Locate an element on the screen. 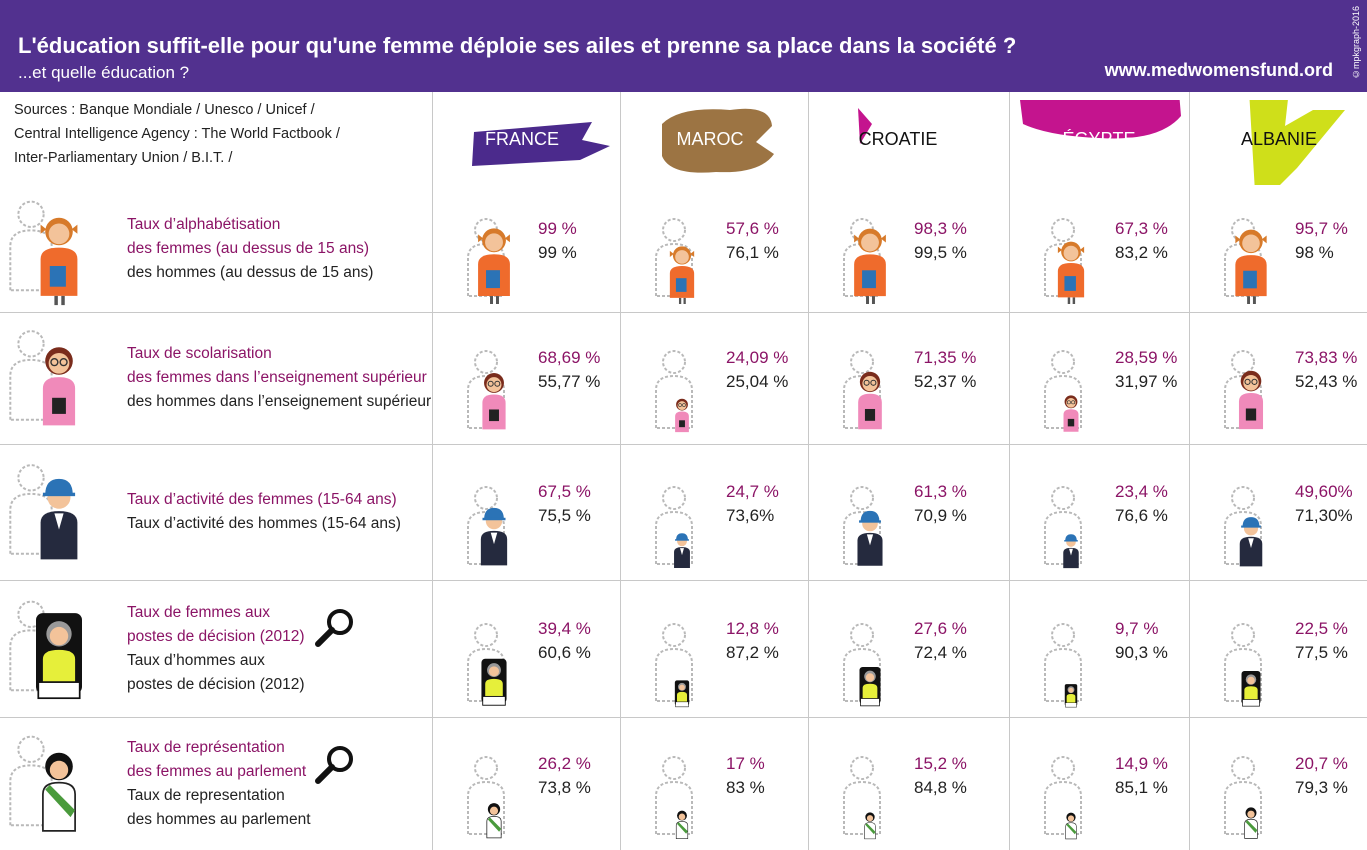  country-header-croatie: CROATIE is located at coordinates (898, 142).